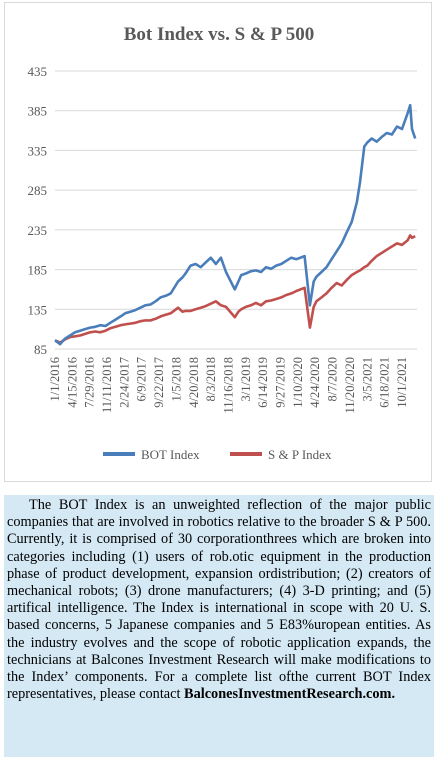 Image resolution: width=437 pixels, height=757 pixels. I want to click on x-tick-label: 9/22/2017, so click(159, 382).